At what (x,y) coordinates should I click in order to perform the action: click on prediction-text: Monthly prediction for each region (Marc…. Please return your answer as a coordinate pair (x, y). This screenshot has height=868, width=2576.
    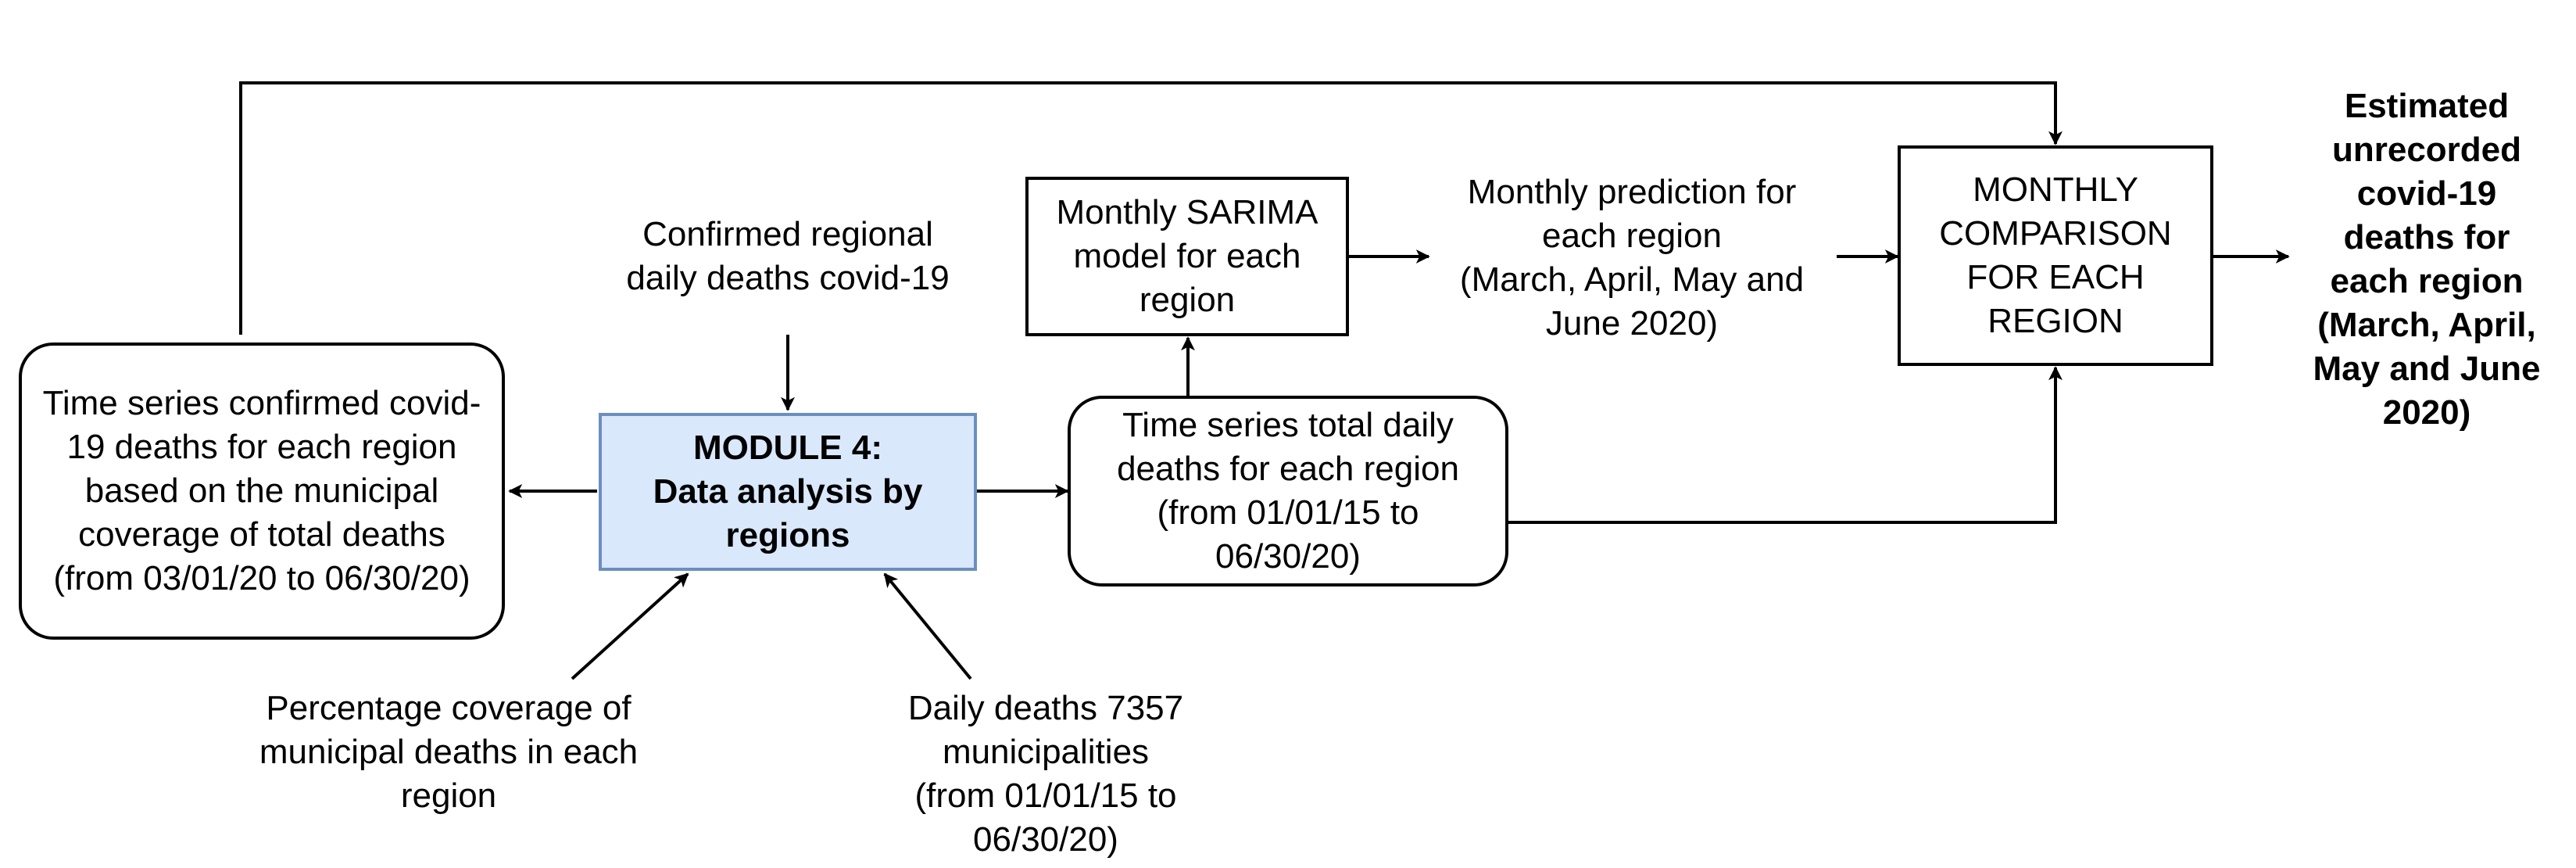
    Looking at the image, I should click on (1632, 258).